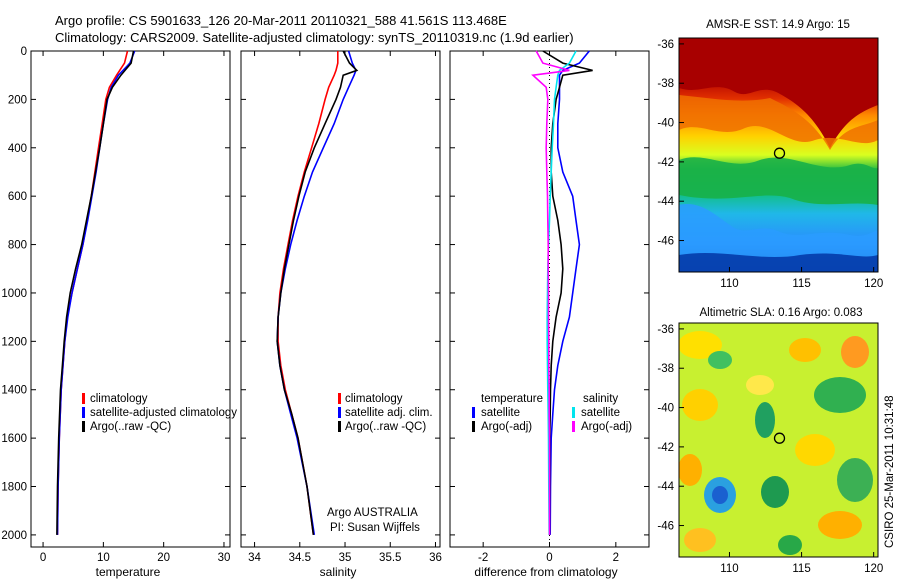  I want to click on credit-stamp: CSIRO 25-Mar-2011 10:31:48, so click(890, 471).